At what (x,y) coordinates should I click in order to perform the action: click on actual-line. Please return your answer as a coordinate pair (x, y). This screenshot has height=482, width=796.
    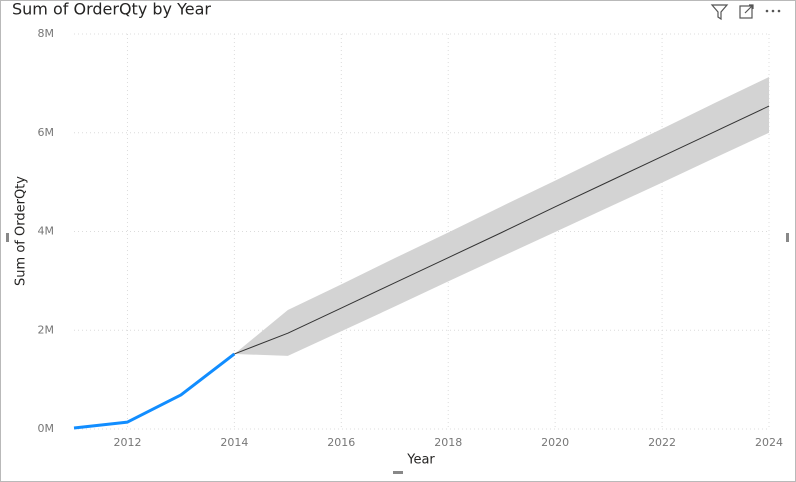
    Looking at the image, I should click on (154, 391).